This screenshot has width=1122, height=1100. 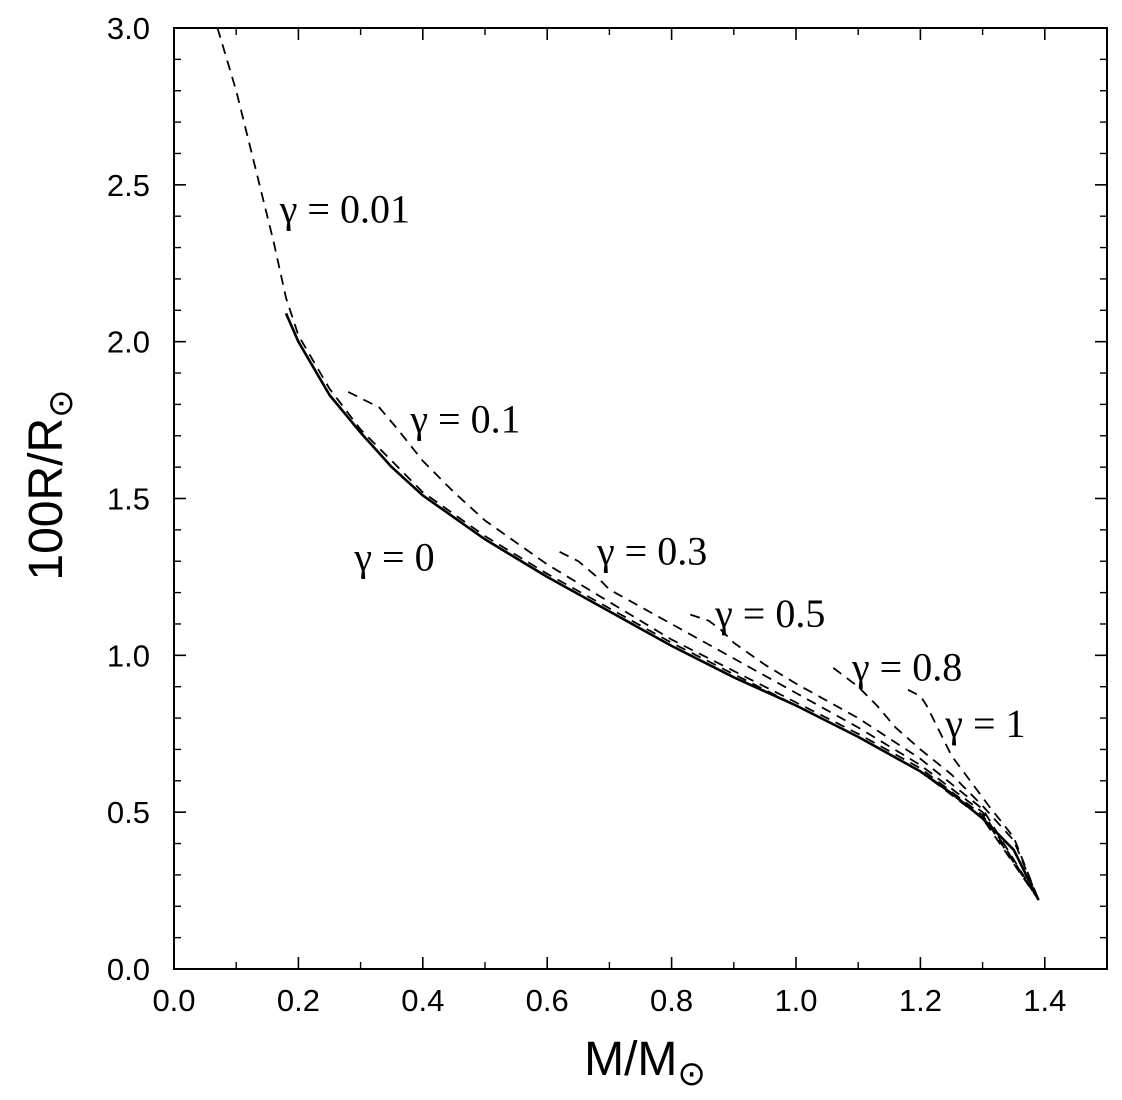 I want to click on gamma-annotation: γ = 0, so click(x=393, y=557).